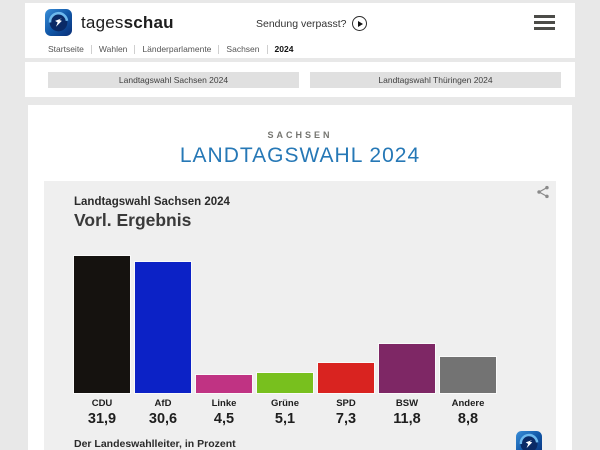  What do you see at coordinates (133, 220) in the screenshot?
I see `chart-subtitle: Vorl. Ergebnis` at bounding box center [133, 220].